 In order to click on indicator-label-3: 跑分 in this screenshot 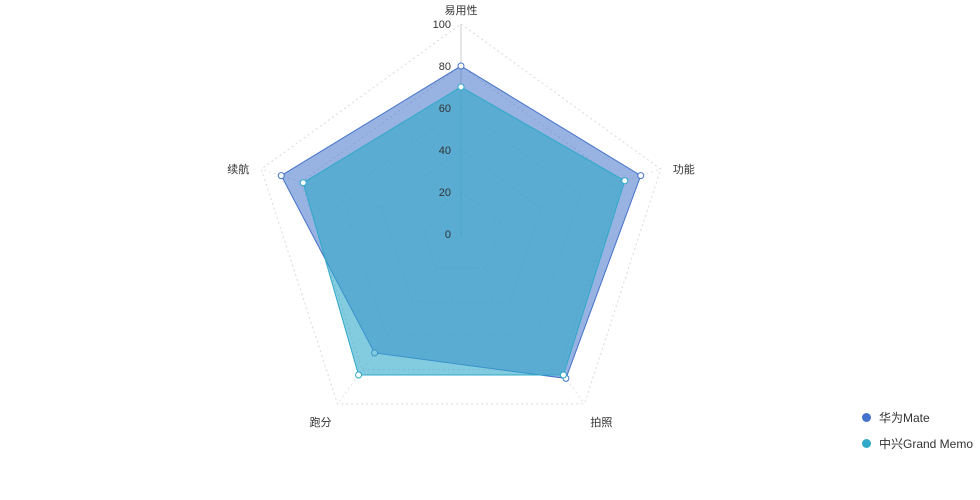, I will do `click(321, 422)`.